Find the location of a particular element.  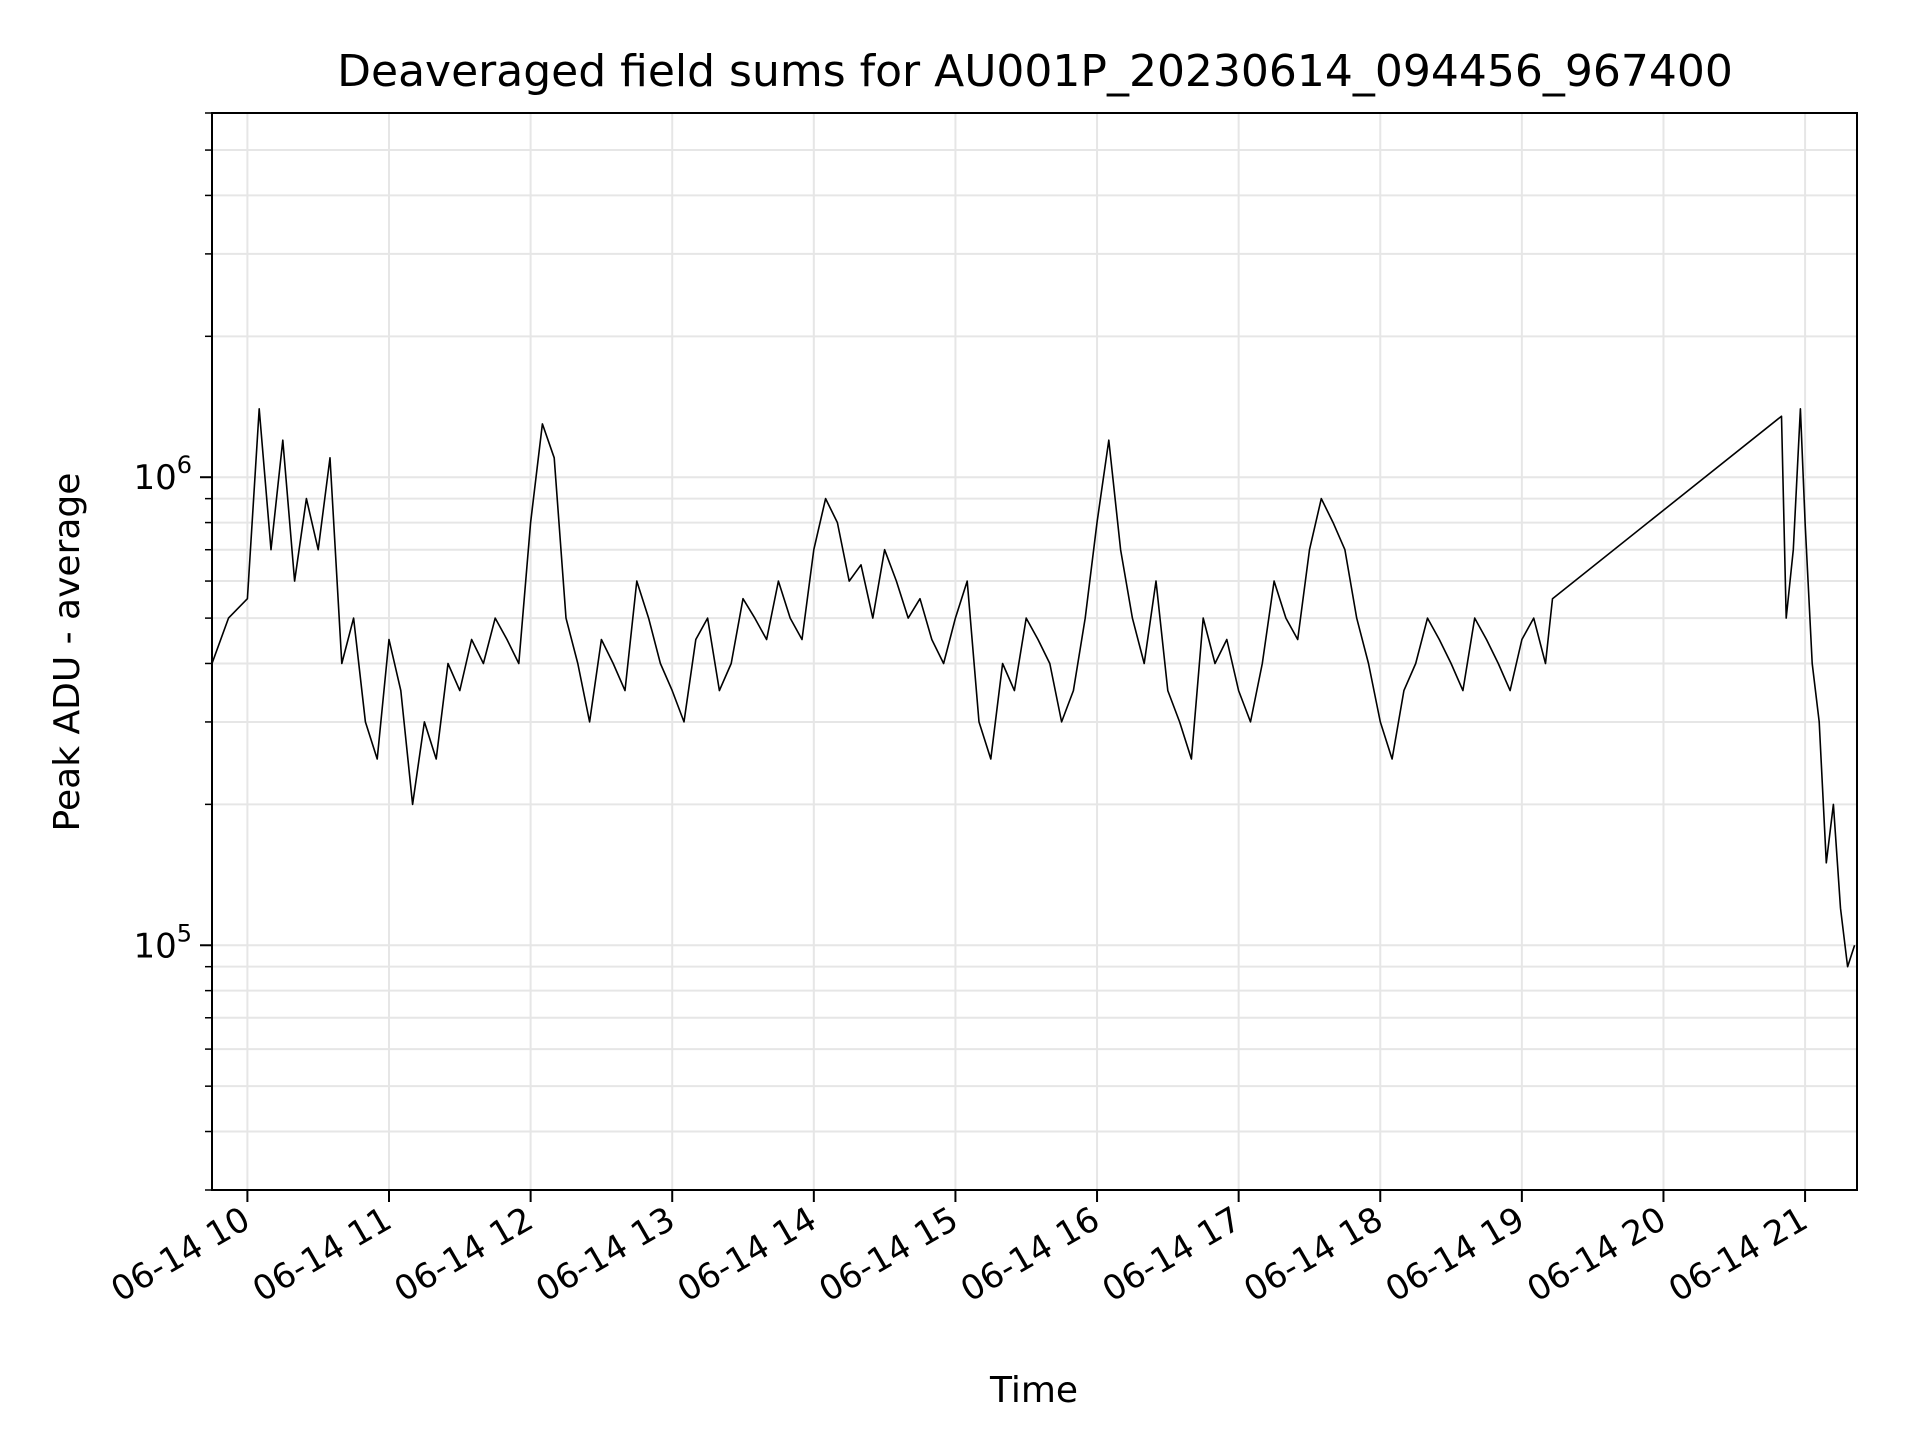

x-axis-label: Time is located at coordinates (1033, 1390).